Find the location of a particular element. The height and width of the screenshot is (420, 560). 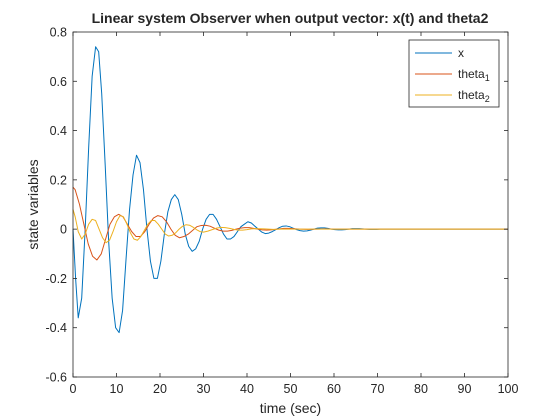

legend-label-subscript: 2 is located at coordinates (487, 99).